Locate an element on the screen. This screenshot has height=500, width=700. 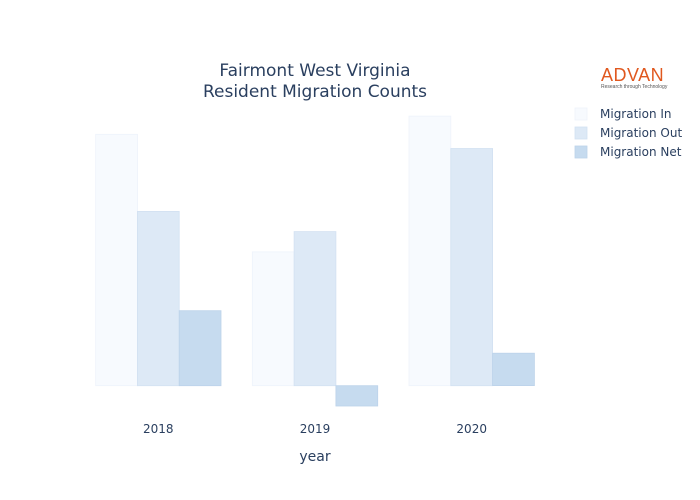
legend-swatch-migration-in is located at coordinates (581, 114).